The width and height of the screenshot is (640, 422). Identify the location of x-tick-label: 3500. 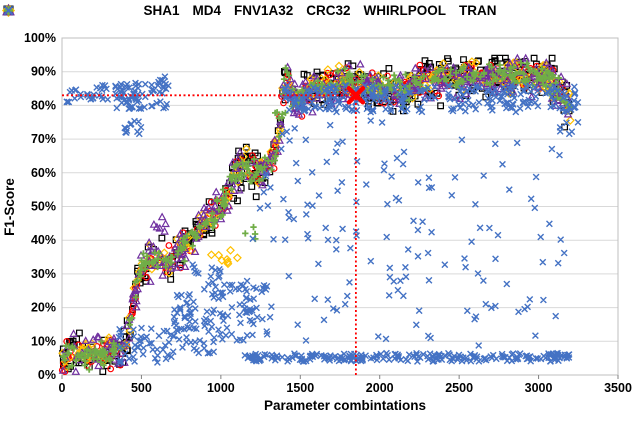
(618, 388).